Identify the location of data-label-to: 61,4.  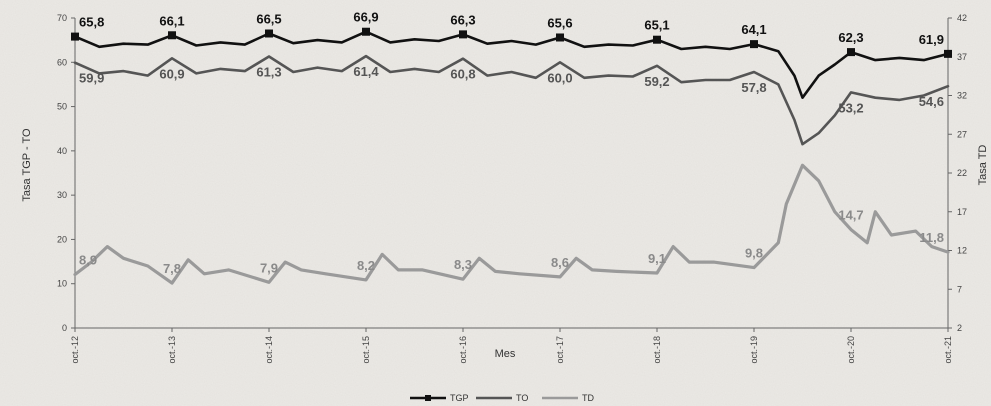
(366, 71).